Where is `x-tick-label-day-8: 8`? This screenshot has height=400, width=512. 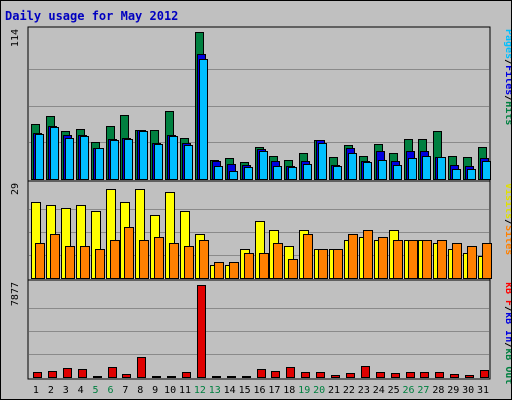
x-tick-label-day-8: 8 is located at coordinates (140, 390).